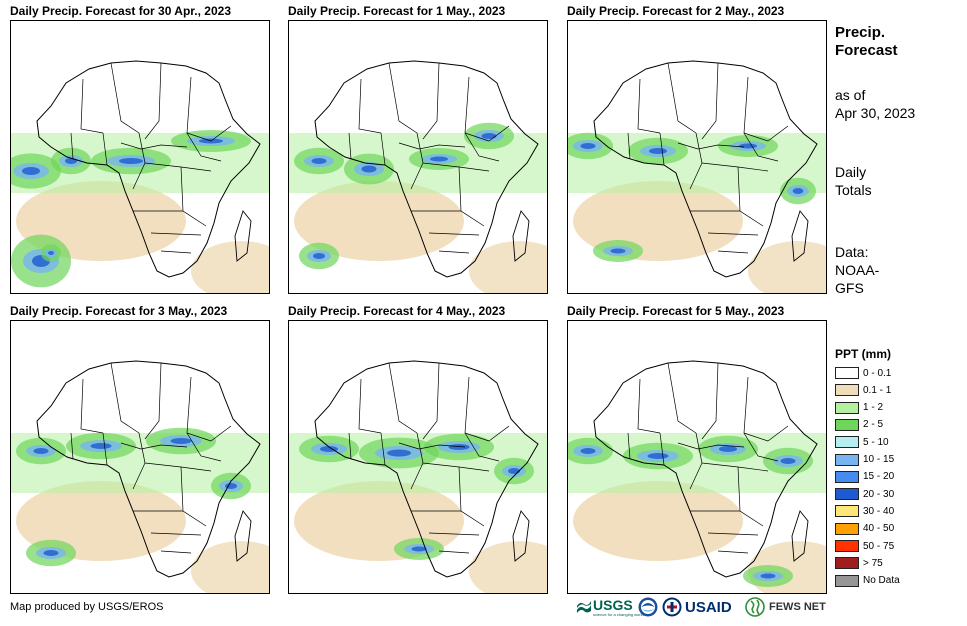 The width and height of the screenshot is (967, 626). What do you see at coordinates (852, 252) in the screenshot?
I see `data-source-line: Data:` at bounding box center [852, 252].